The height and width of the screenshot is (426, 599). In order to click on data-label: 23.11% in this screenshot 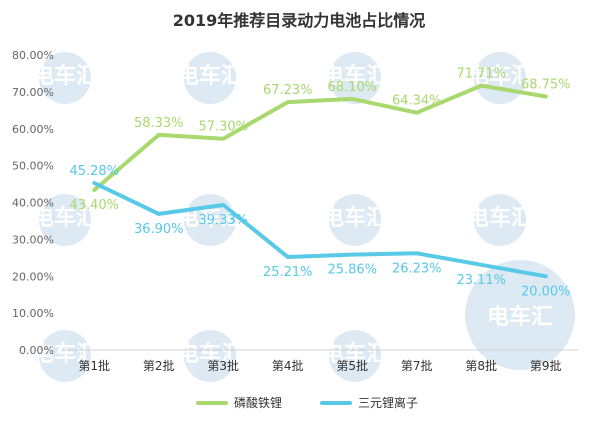, I will do `click(481, 280)`.